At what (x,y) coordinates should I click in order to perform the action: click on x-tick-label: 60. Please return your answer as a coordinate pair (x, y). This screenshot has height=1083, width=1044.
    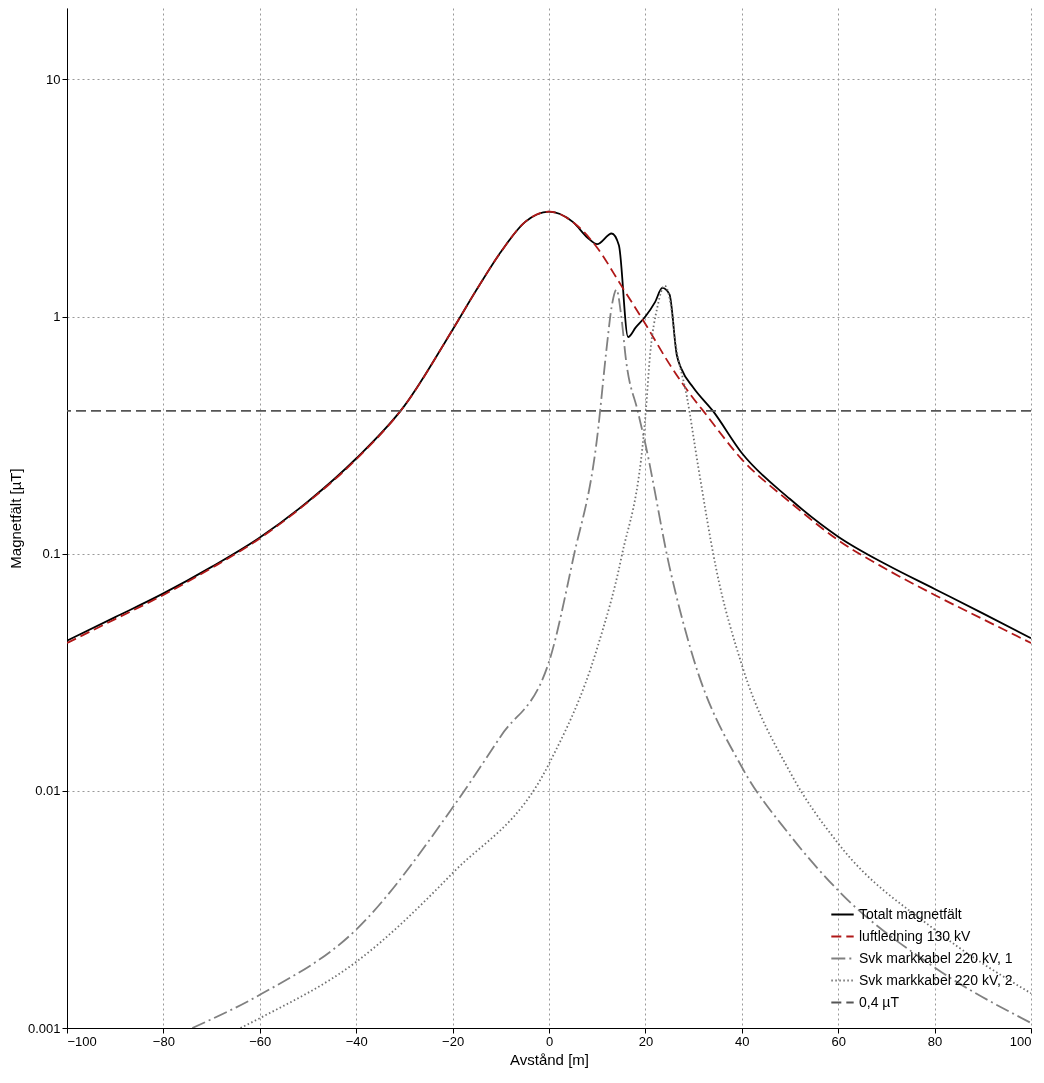
    Looking at the image, I should click on (838, 1041).